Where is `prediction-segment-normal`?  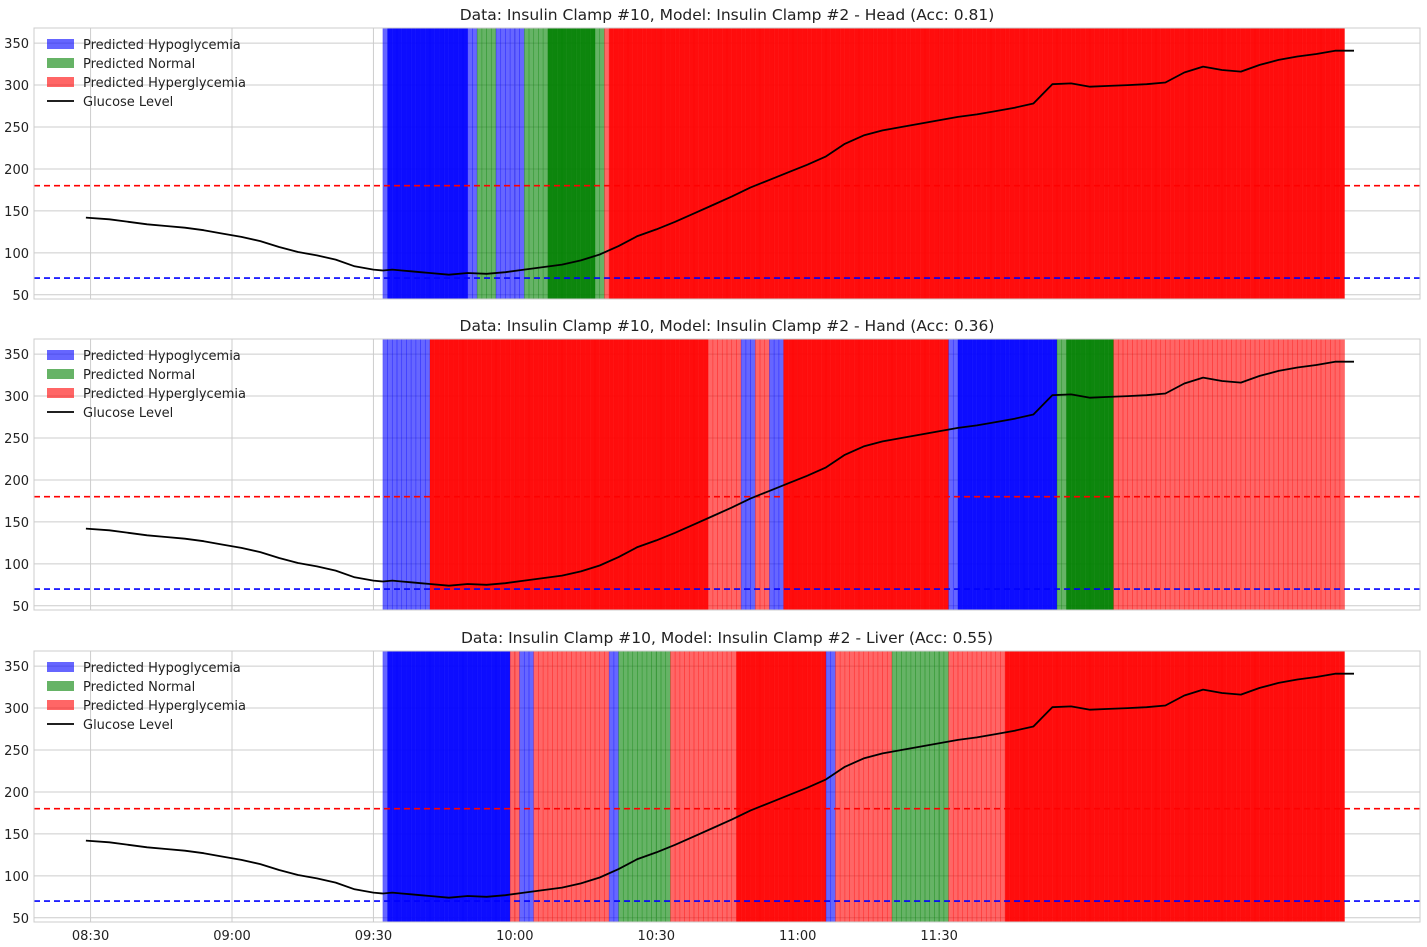 prediction-segment-normal is located at coordinates (1090, 474).